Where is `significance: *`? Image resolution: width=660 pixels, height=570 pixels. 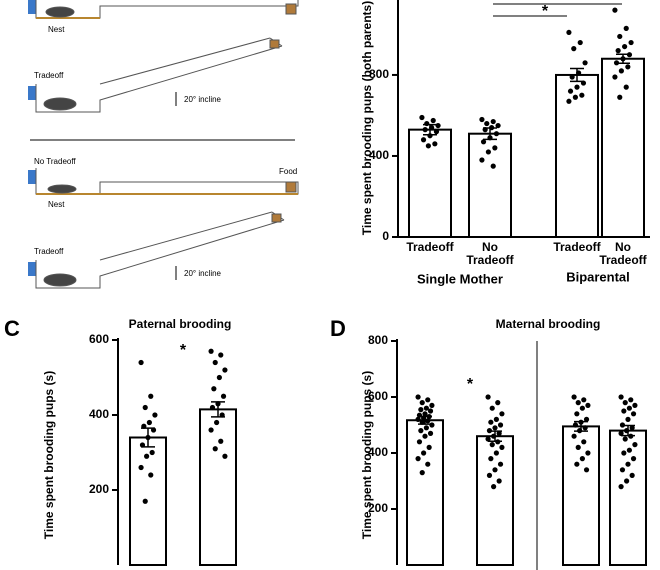 significance: * is located at coordinates (545, 11).